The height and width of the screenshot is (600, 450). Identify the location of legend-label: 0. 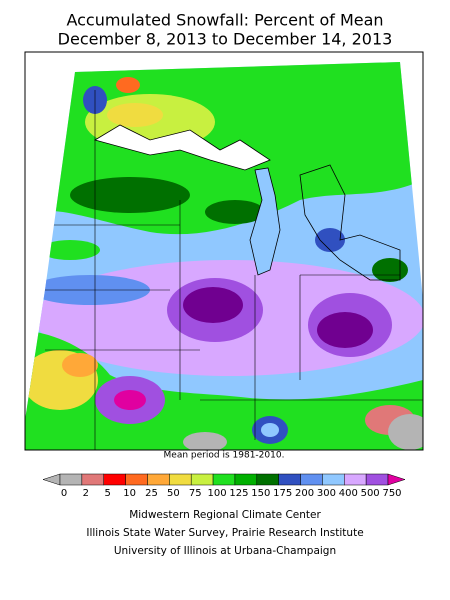
(64, 493).